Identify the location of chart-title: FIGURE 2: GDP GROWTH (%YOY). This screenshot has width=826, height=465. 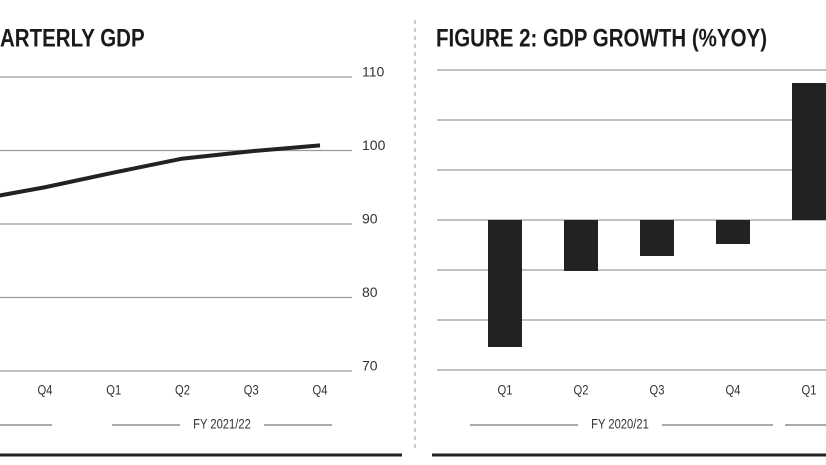
(601, 38).